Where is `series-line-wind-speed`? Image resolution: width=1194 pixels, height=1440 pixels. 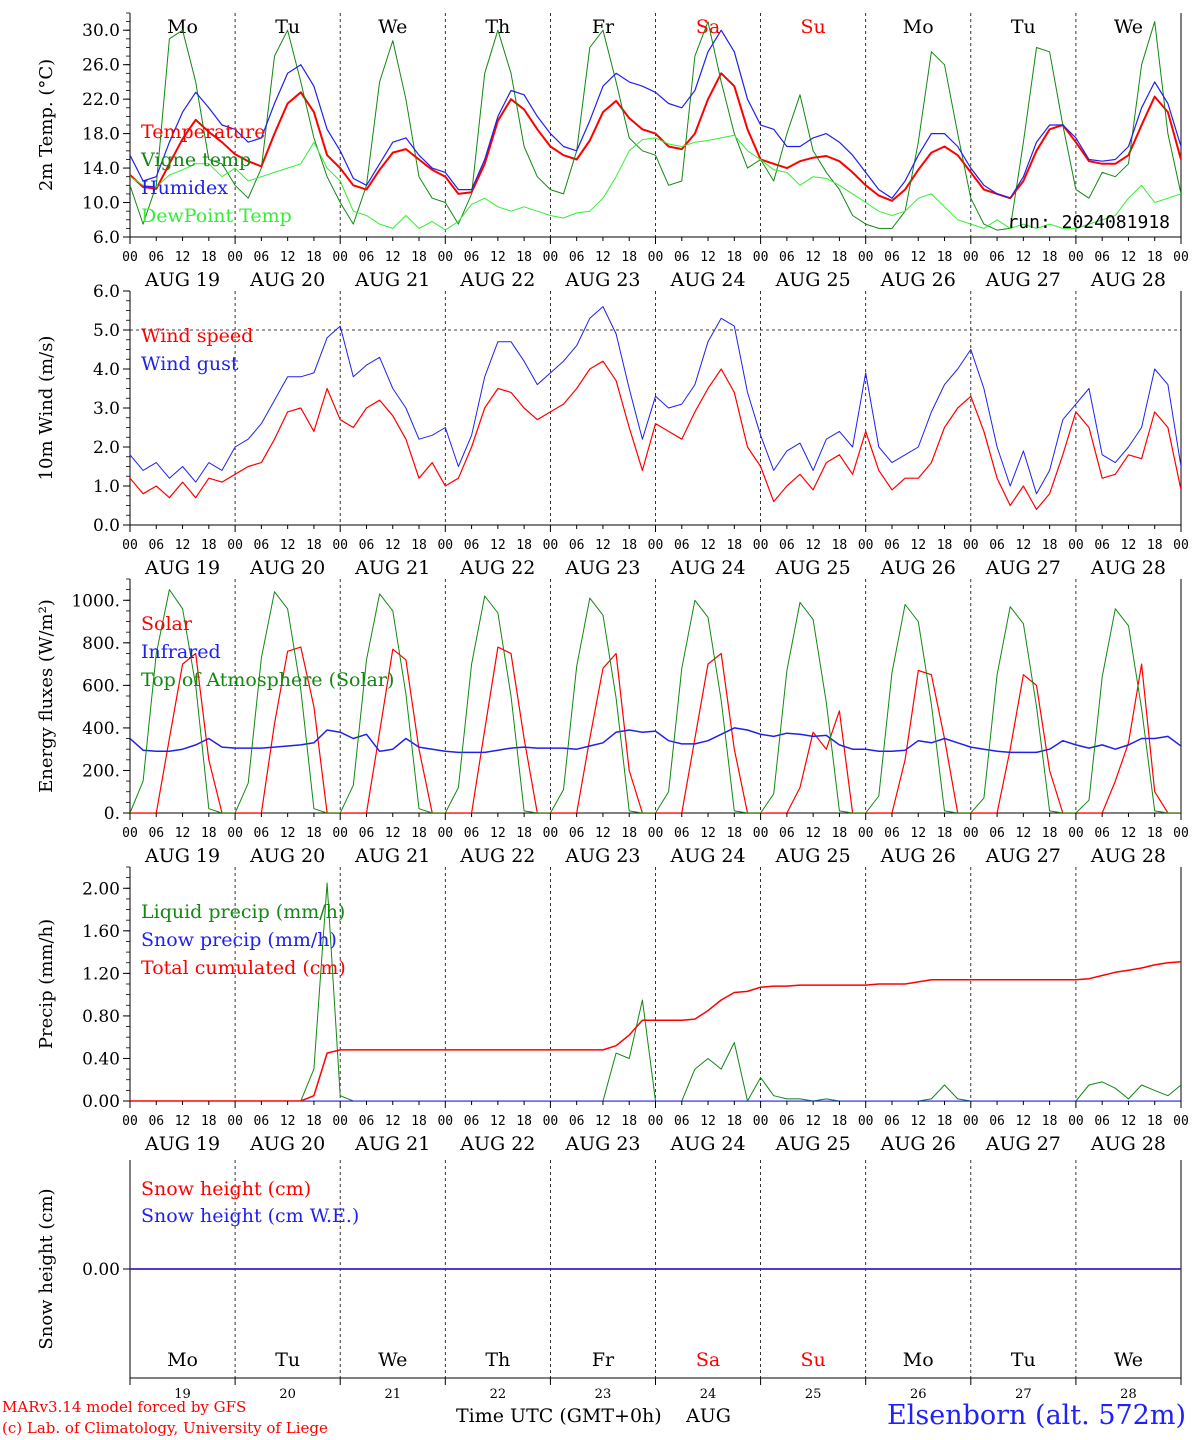 series-line-wind-speed is located at coordinates (655, 435).